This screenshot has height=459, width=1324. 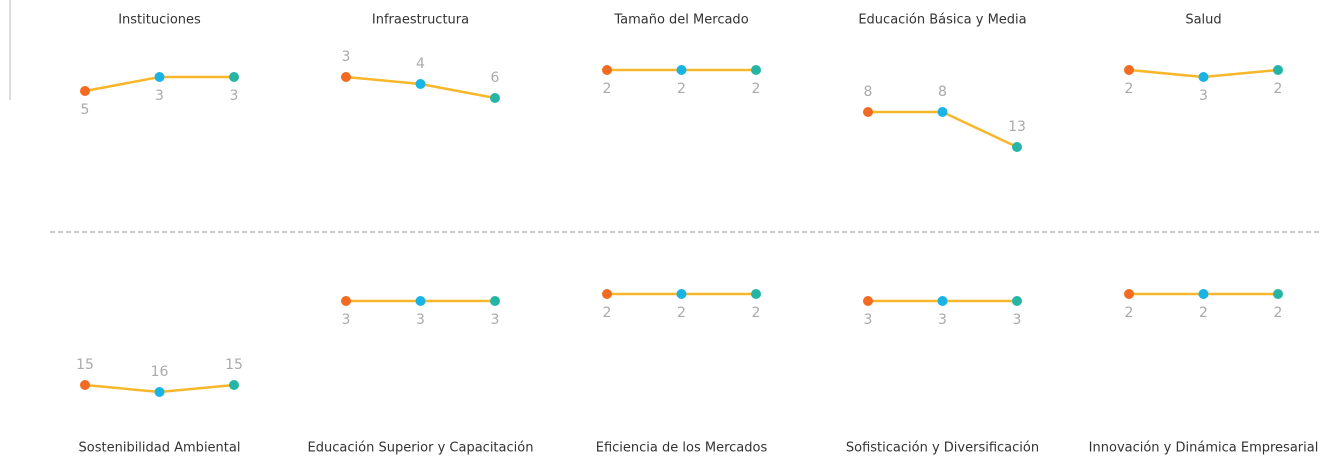 What do you see at coordinates (1204, 448) in the screenshot?
I see `panel-title: Innovación y Dinámica Empresarial` at bounding box center [1204, 448].